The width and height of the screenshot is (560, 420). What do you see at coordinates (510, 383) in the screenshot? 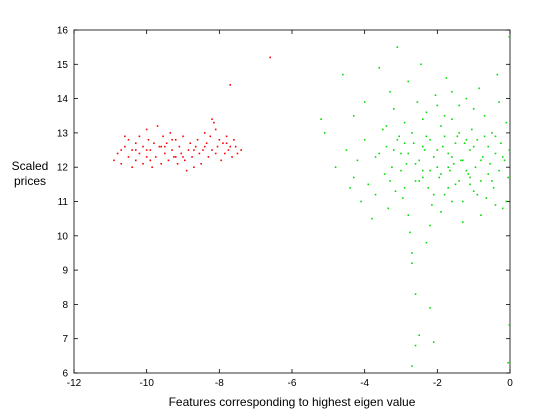
I see `x-tick-label: 0` at bounding box center [510, 383].